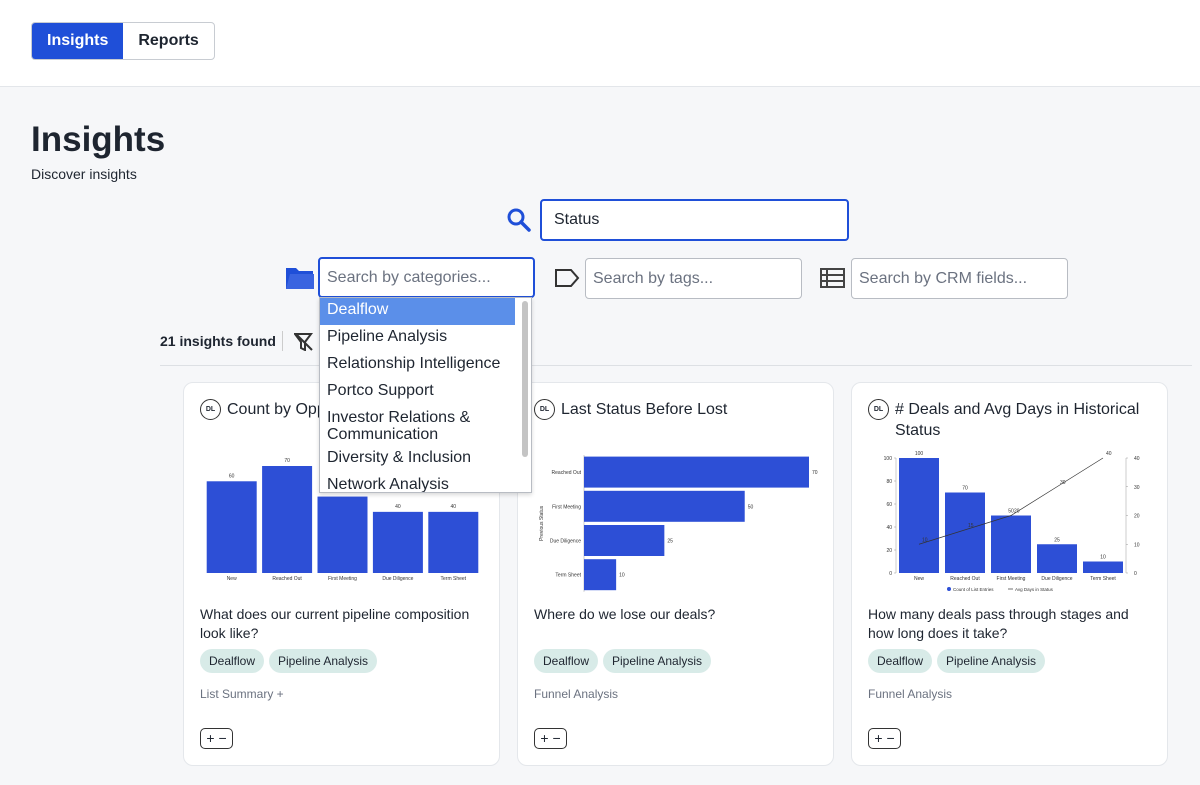  Describe the element at coordinates (889, 482) in the screenshot. I see `y-tick-label: 80` at that location.